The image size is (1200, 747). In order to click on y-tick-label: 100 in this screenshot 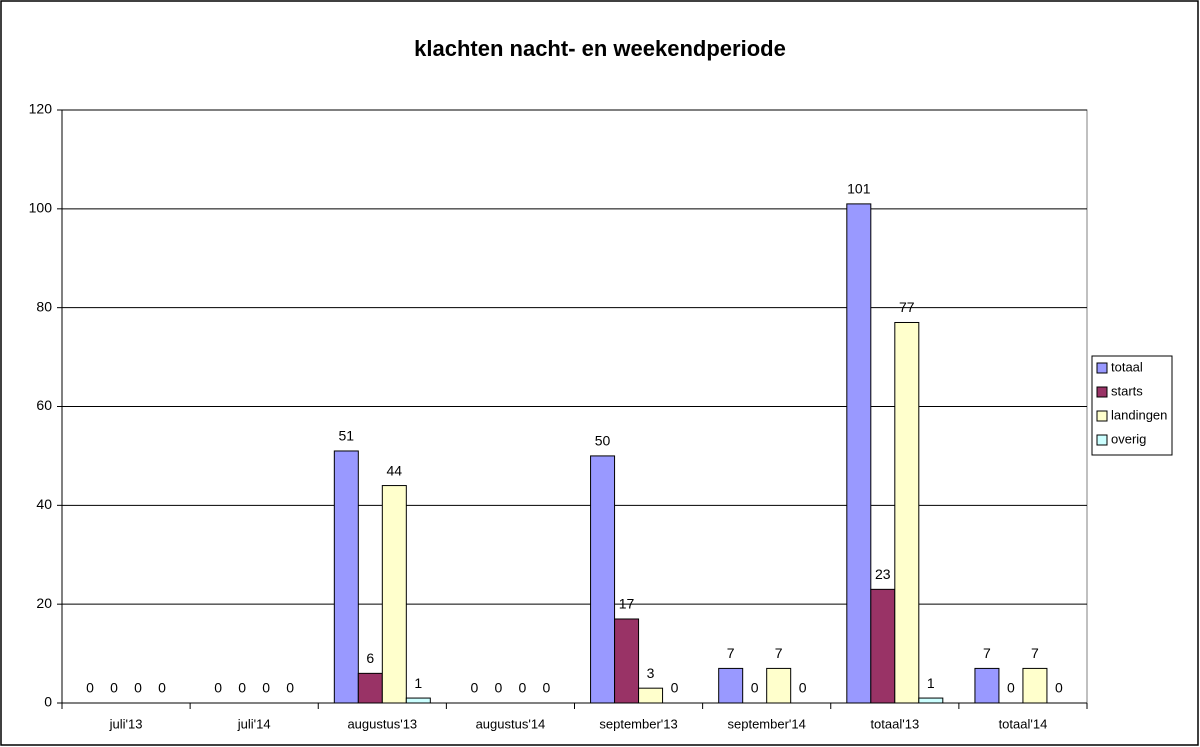, I will do `click(41, 208)`.